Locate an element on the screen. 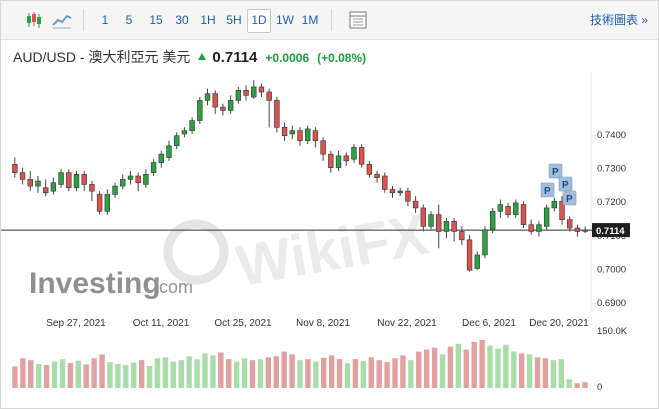 The image size is (659, 409). timeframe-5: 5 is located at coordinates (129, 20).